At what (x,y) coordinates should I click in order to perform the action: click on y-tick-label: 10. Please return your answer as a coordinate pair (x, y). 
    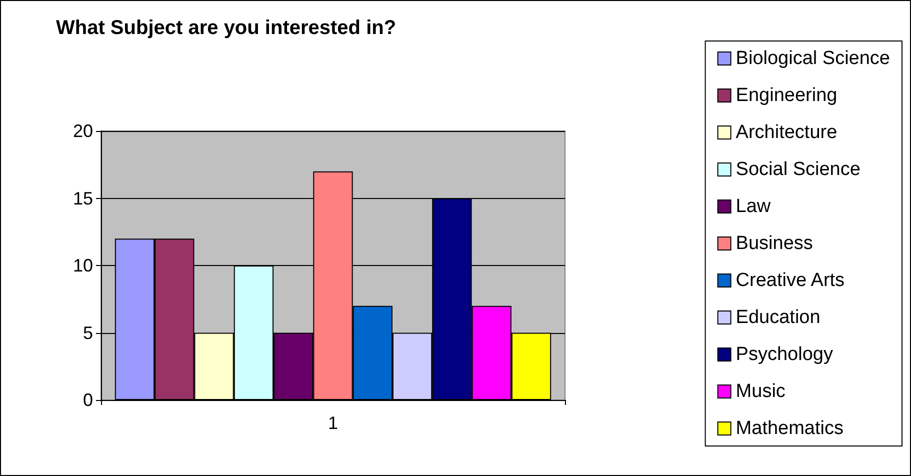
    Looking at the image, I should click on (82, 266).